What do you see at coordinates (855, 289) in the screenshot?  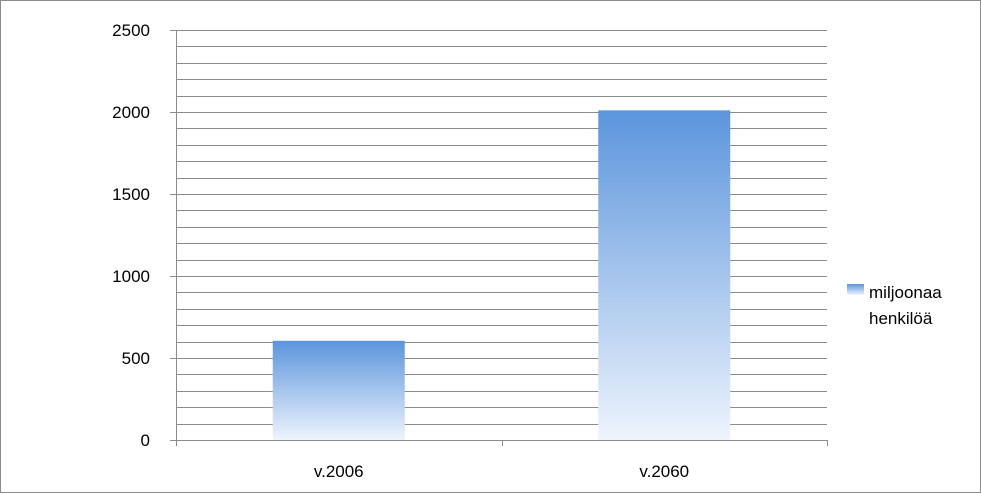 I see `legend-swatch` at bounding box center [855, 289].